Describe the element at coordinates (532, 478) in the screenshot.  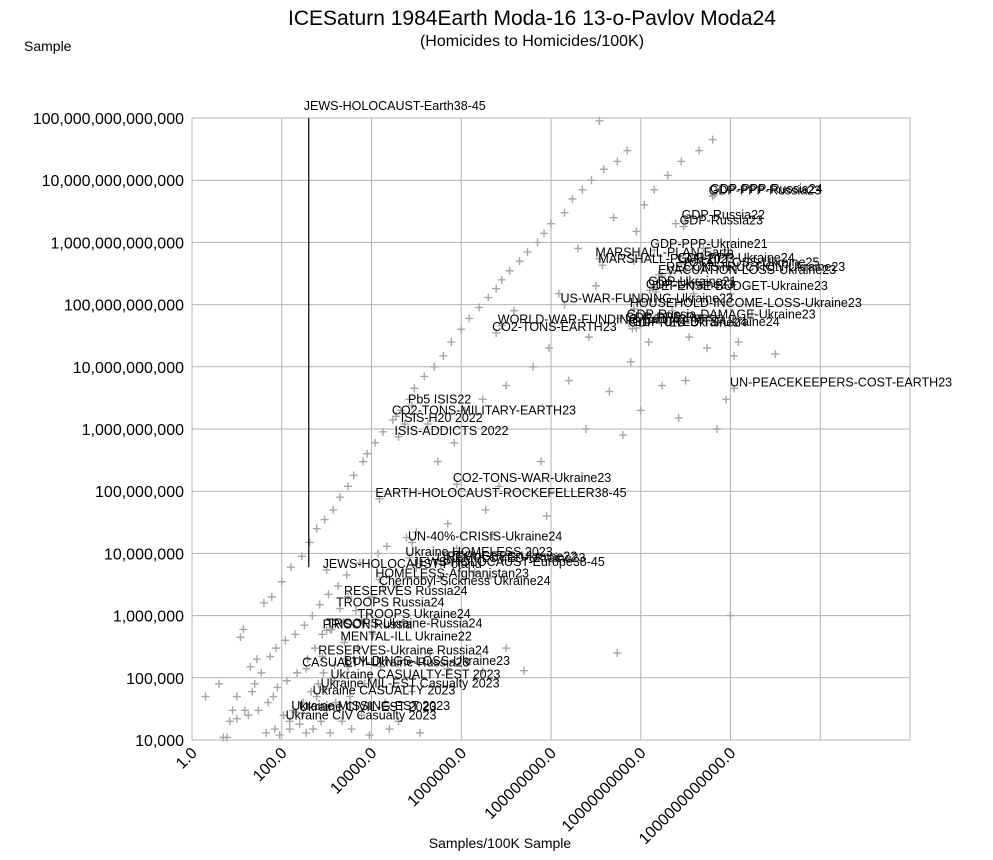
I see `data-label: CO2-TONS-WAR-Ukraine23` at that location.